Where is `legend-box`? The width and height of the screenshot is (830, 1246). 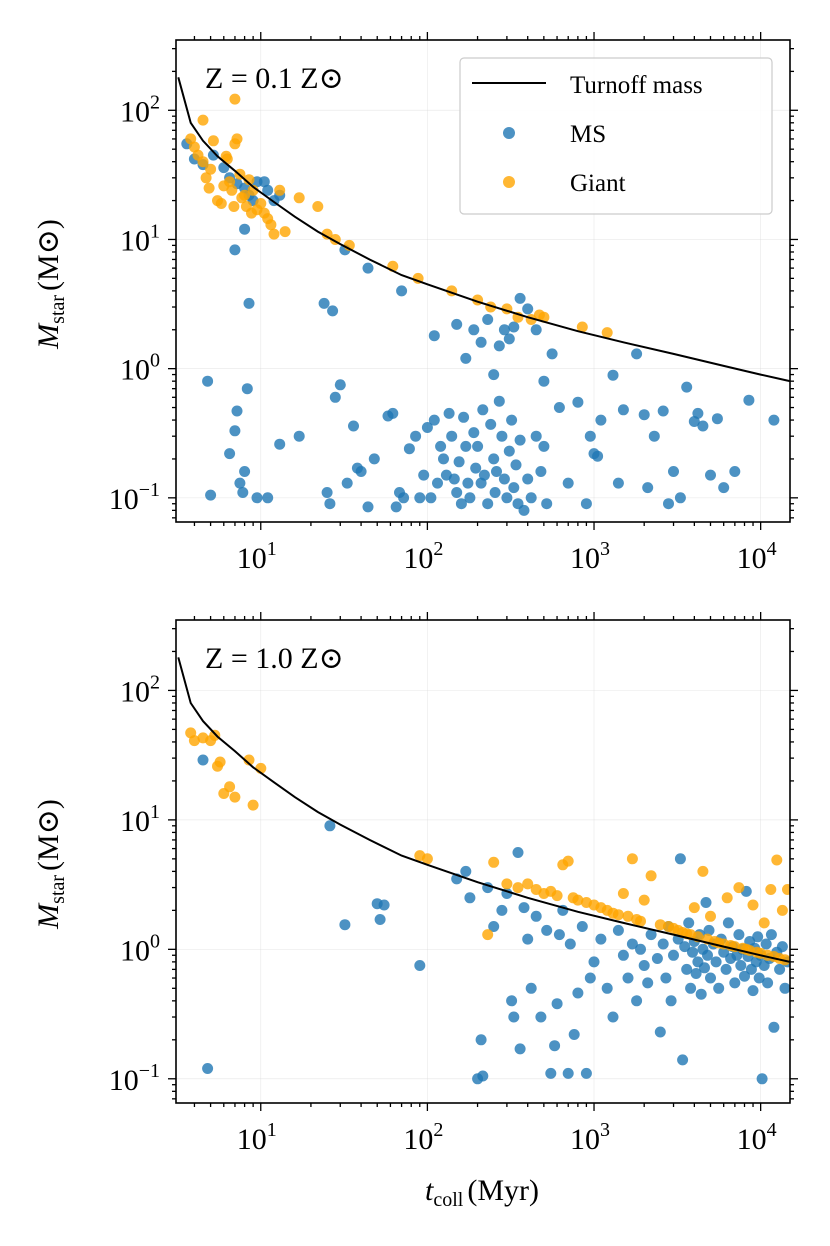
legend-box is located at coordinates (616, 136).